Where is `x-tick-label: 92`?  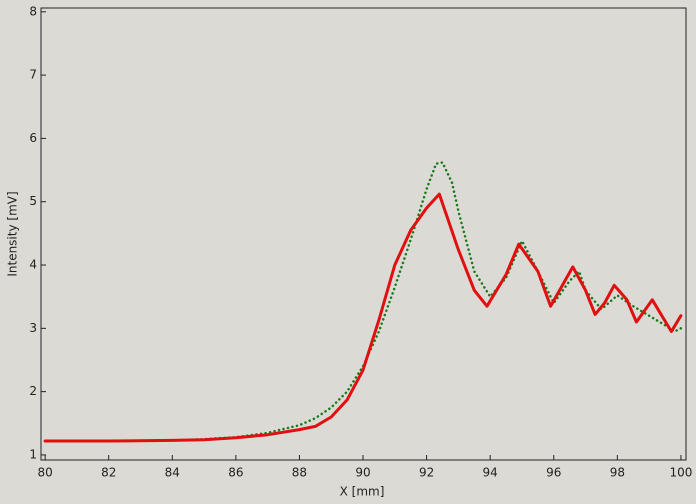
x-tick-label: 92 is located at coordinates (426, 473).